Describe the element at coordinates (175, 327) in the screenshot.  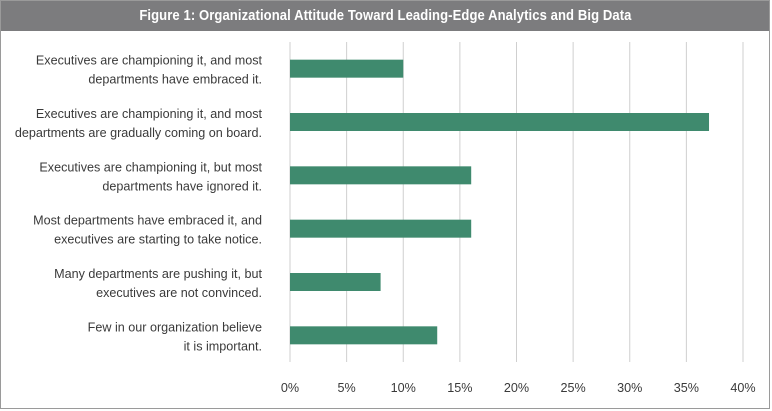
I see `category-label: Few in our organization believe` at that location.